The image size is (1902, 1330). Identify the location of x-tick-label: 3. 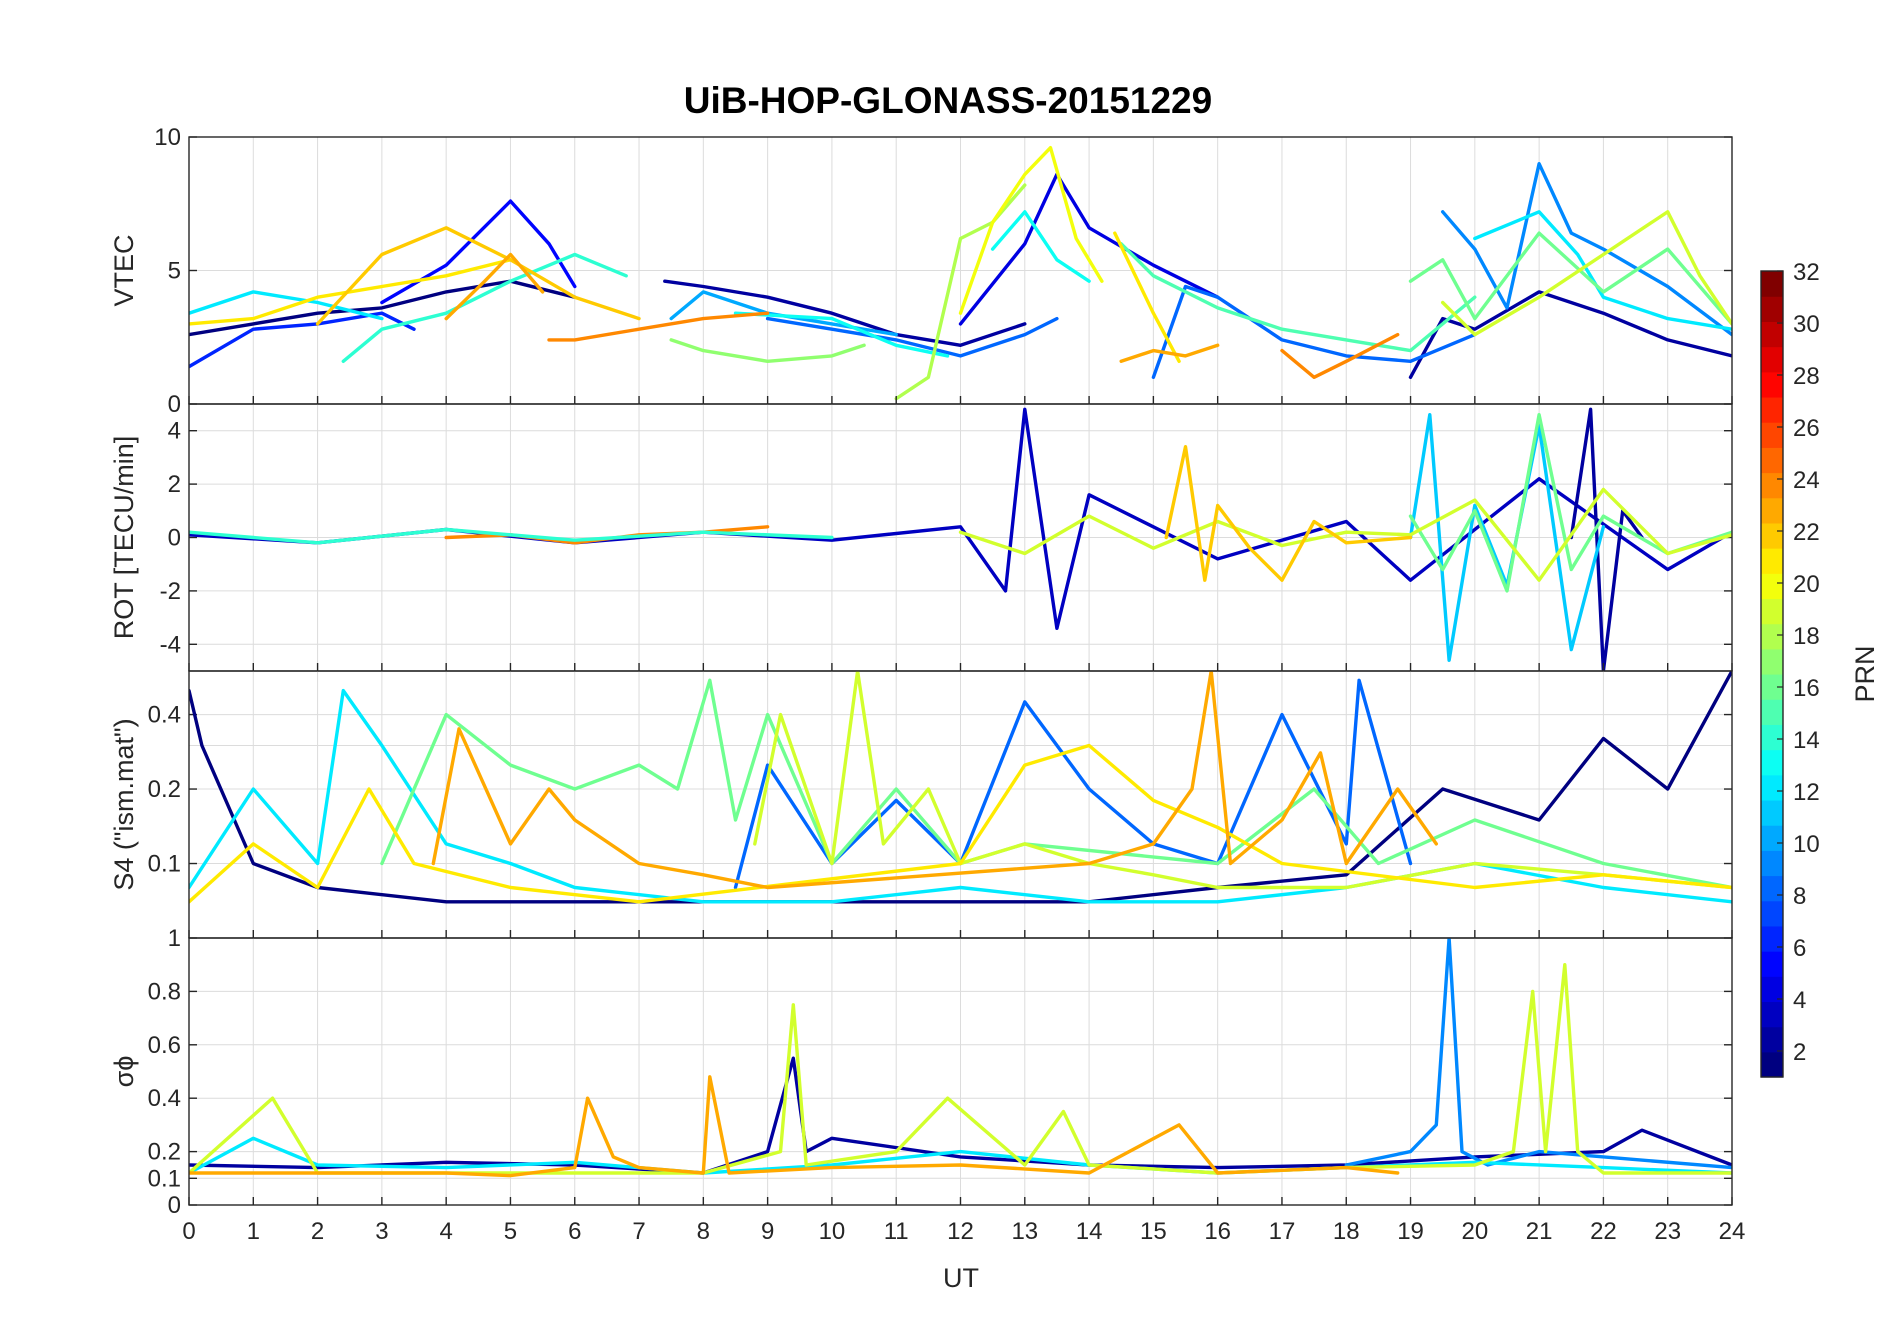
(381, 1231).